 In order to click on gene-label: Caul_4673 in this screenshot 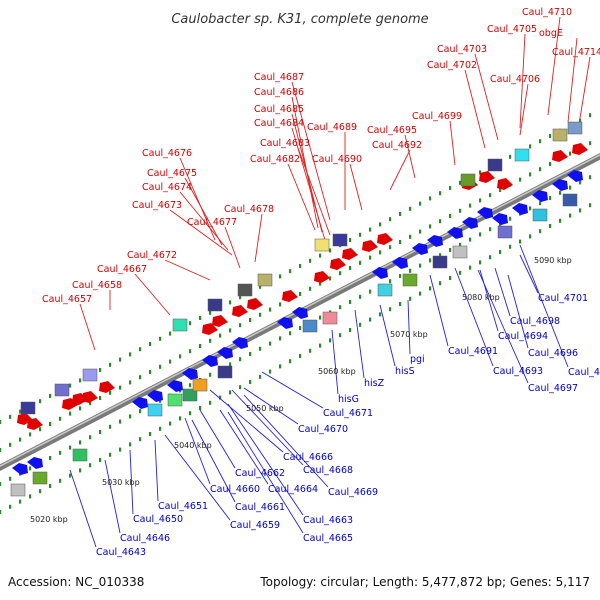, I will do `click(157, 205)`.